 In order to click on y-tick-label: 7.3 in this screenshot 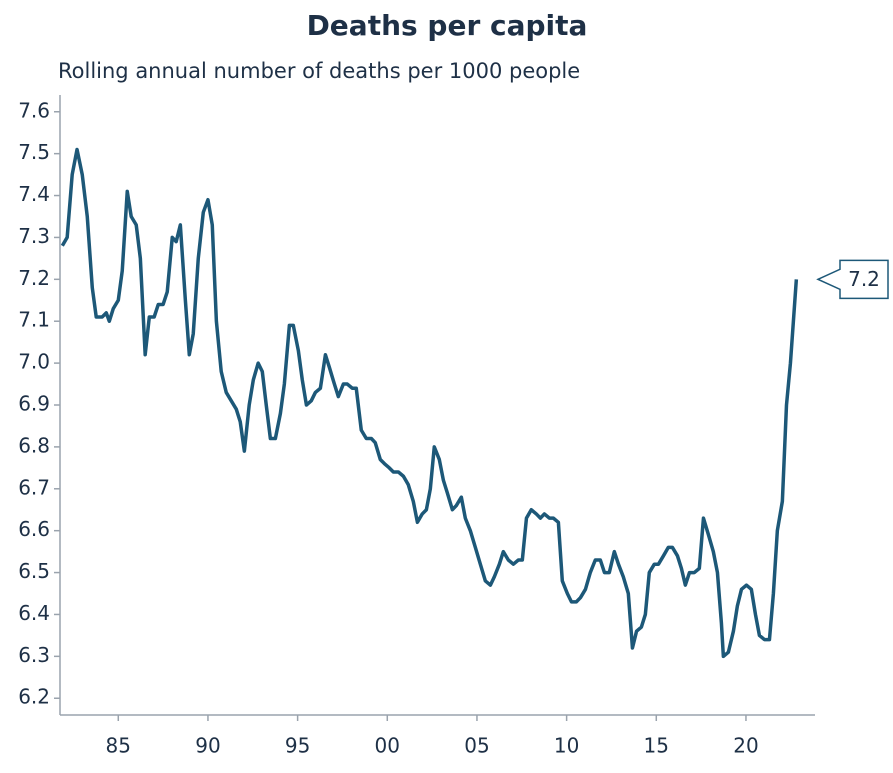, I will do `click(34, 236)`.